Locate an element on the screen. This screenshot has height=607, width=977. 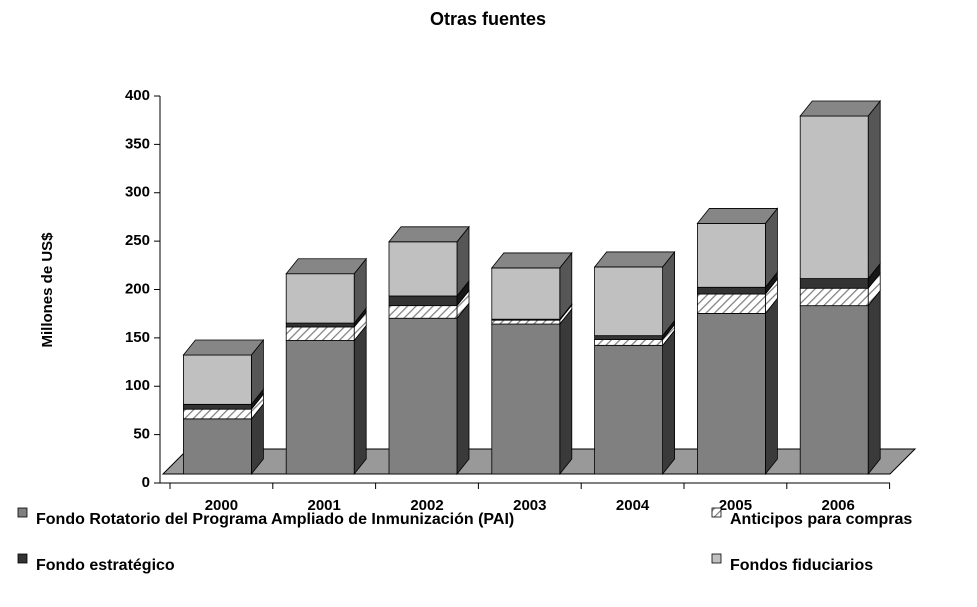
y-axis-label: Millones de US$ is located at coordinates (47, 290).